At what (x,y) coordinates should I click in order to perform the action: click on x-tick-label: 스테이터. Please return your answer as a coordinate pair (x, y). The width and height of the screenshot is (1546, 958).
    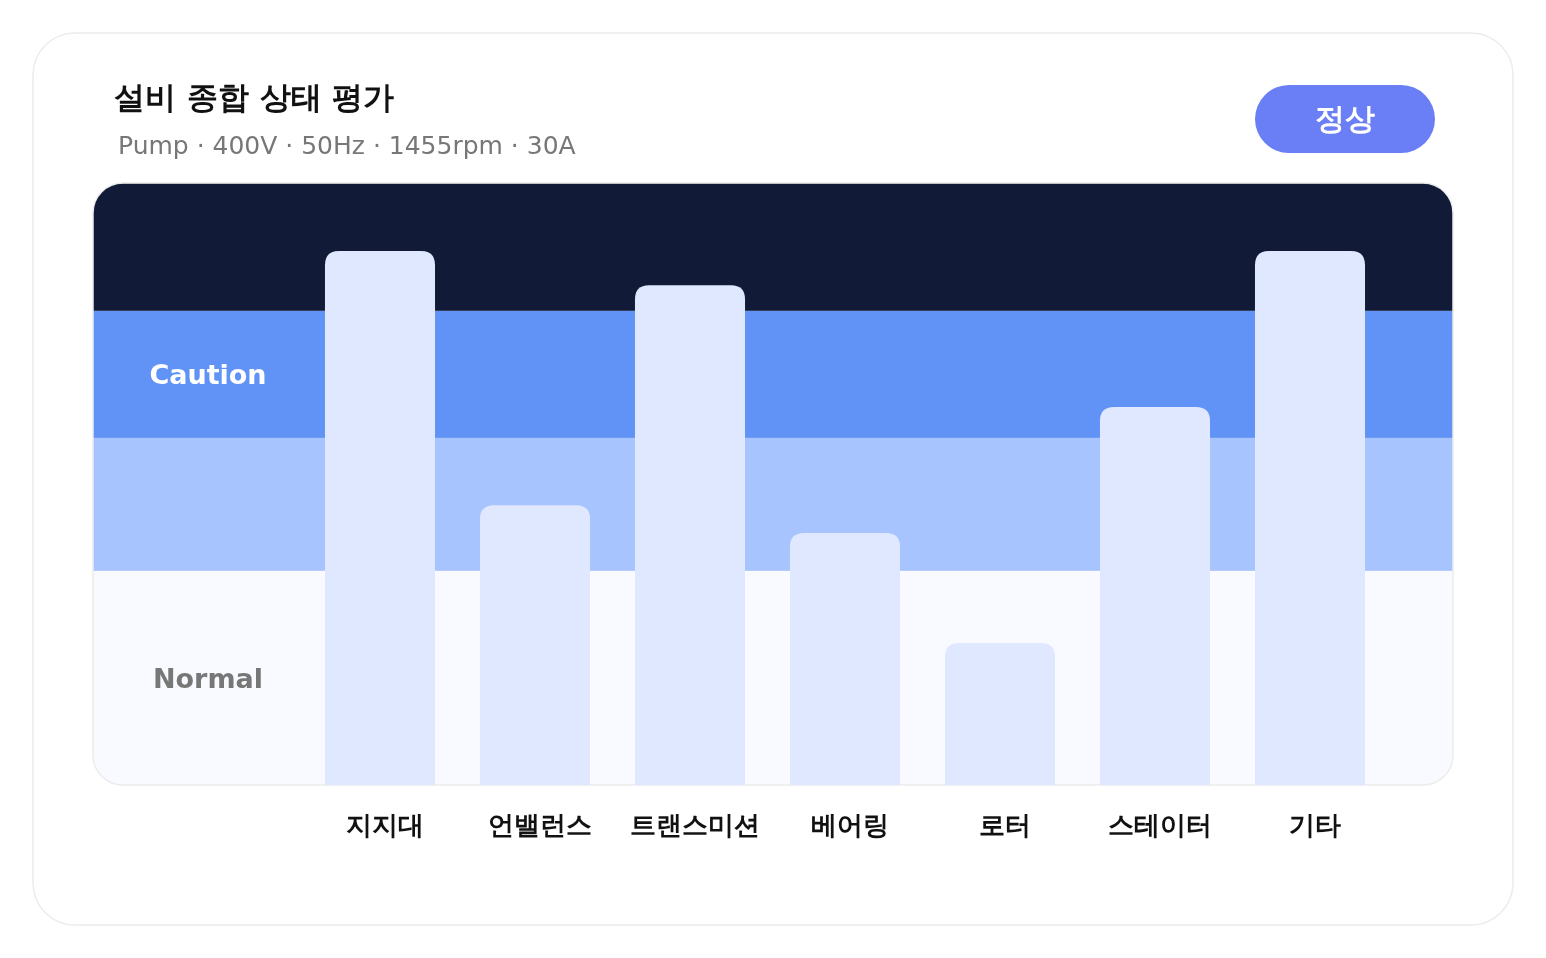
    Looking at the image, I should click on (1160, 825).